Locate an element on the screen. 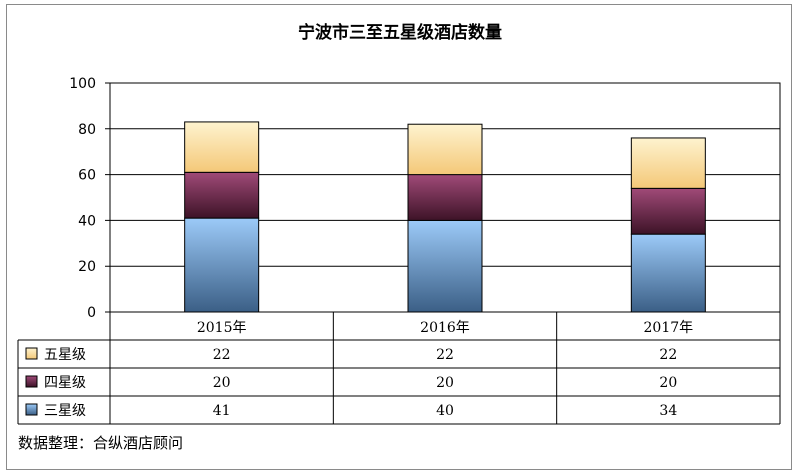 The height and width of the screenshot is (476, 800). data-label: 41 is located at coordinates (222, 411).